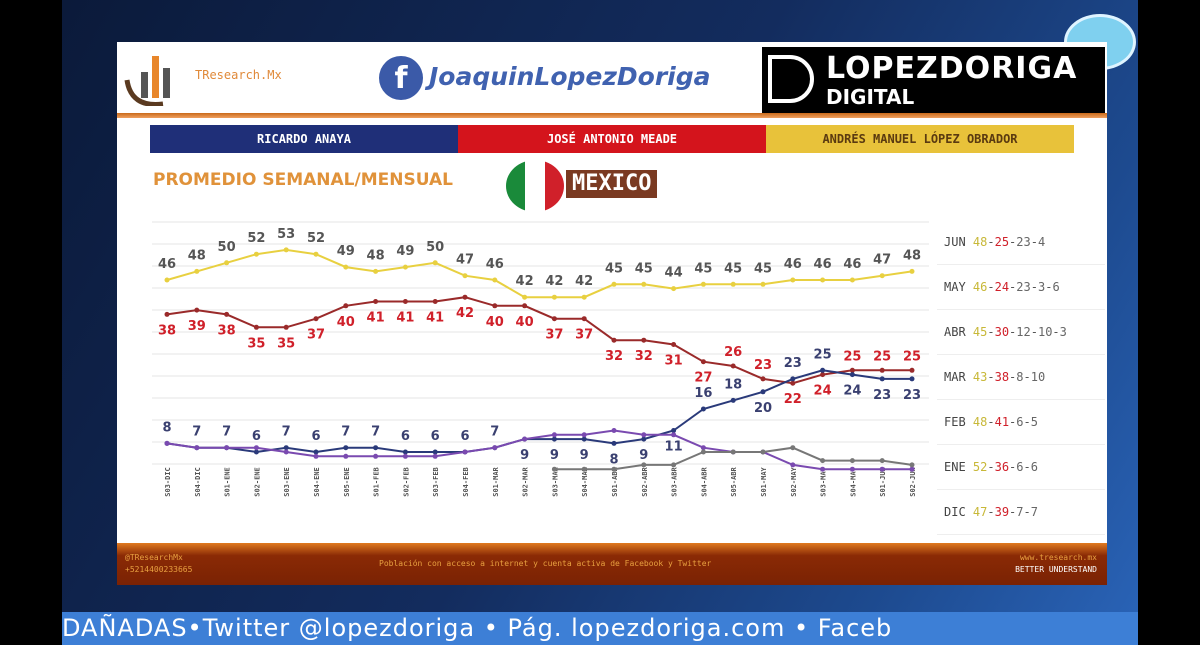 This screenshot has height=645, width=1200. Describe the element at coordinates (791, 79) in the screenshot. I see `ld-mark-icon` at that location.